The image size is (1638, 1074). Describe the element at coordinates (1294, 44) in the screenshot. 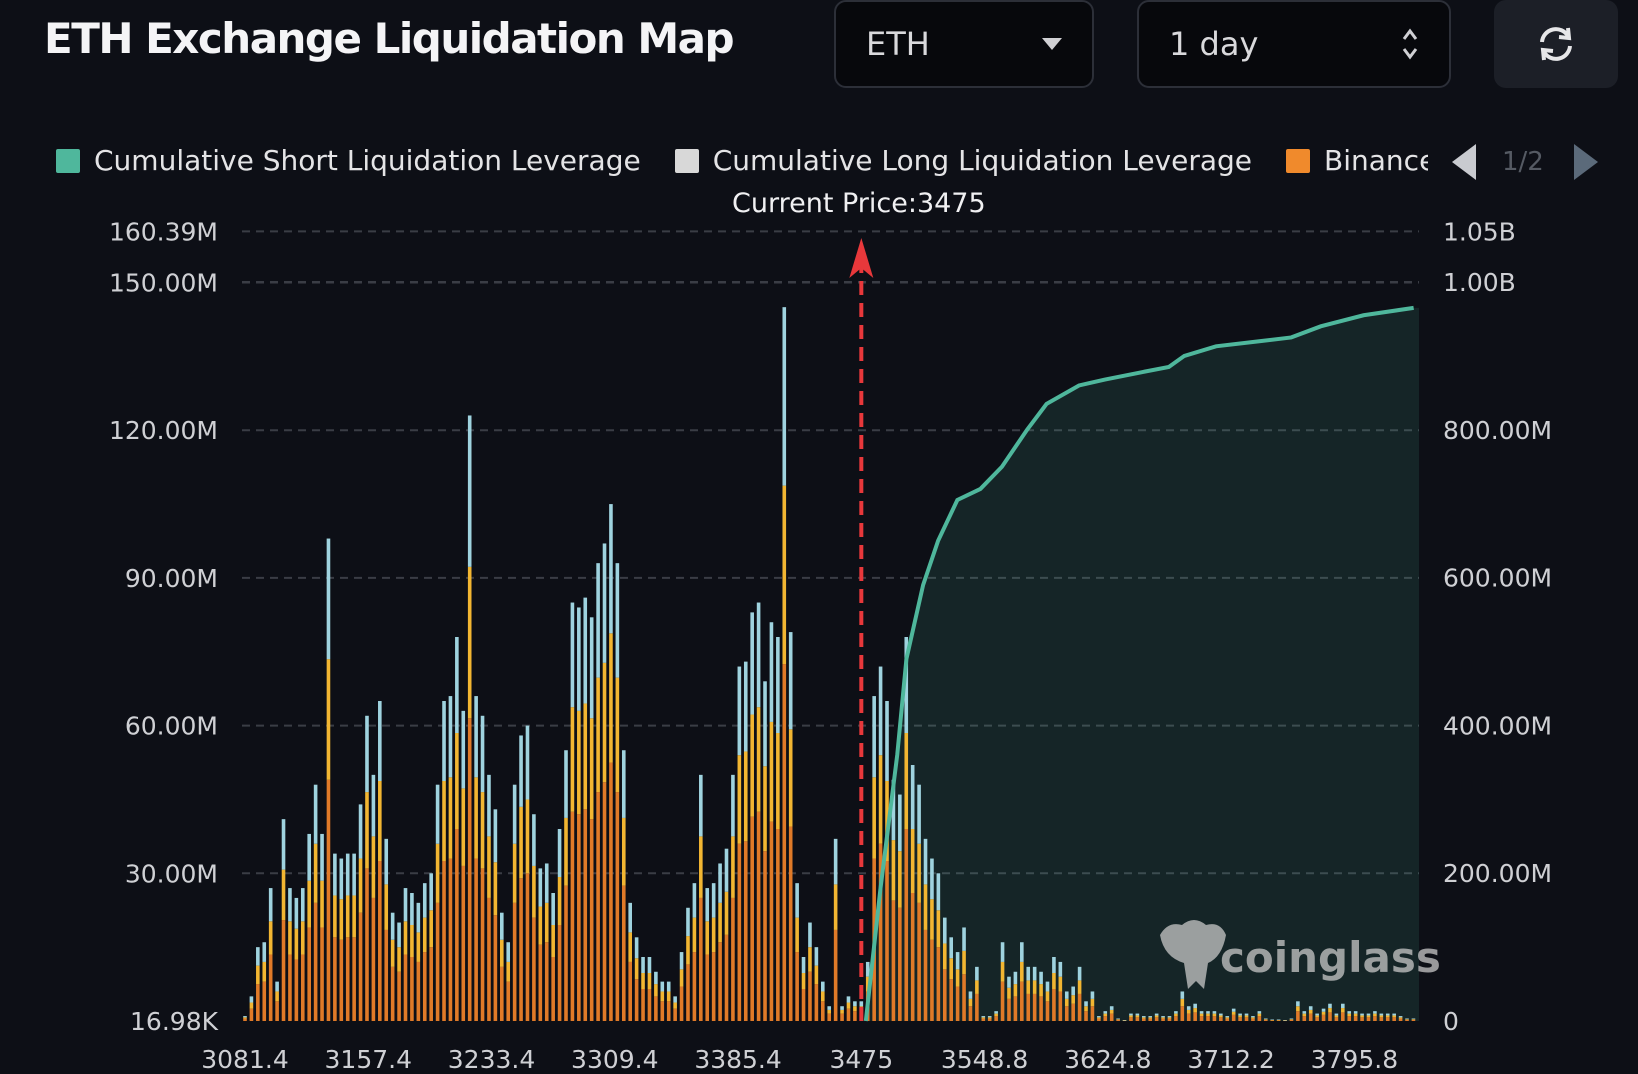

I see `period-select: 1 day` at that location.